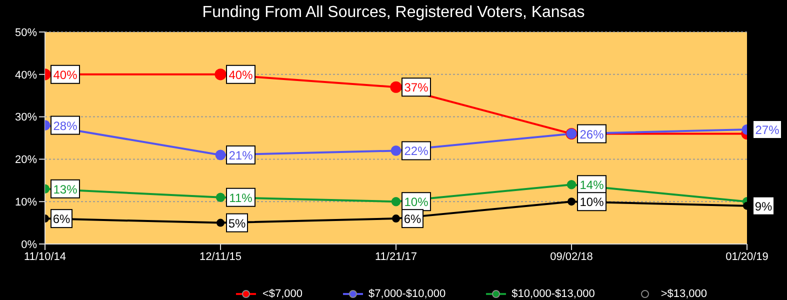 The width and height of the screenshot is (787, 300). What do you see at coordinates (571, 256) in the screenshot?
I see `x-tick-label: 09/02/18` at bounding box center [571, 256].